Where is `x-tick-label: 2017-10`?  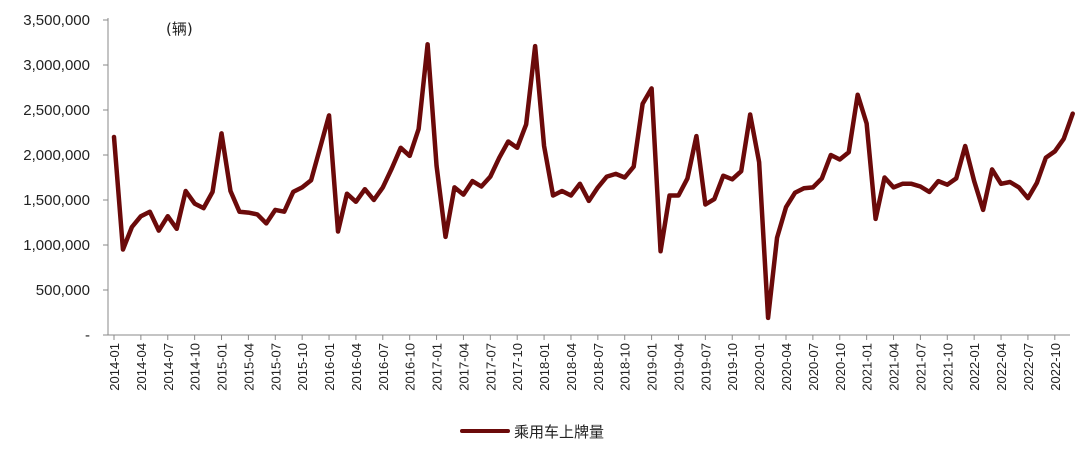 x-tick-label: 2017-10 is located at coordinates (517, 367).